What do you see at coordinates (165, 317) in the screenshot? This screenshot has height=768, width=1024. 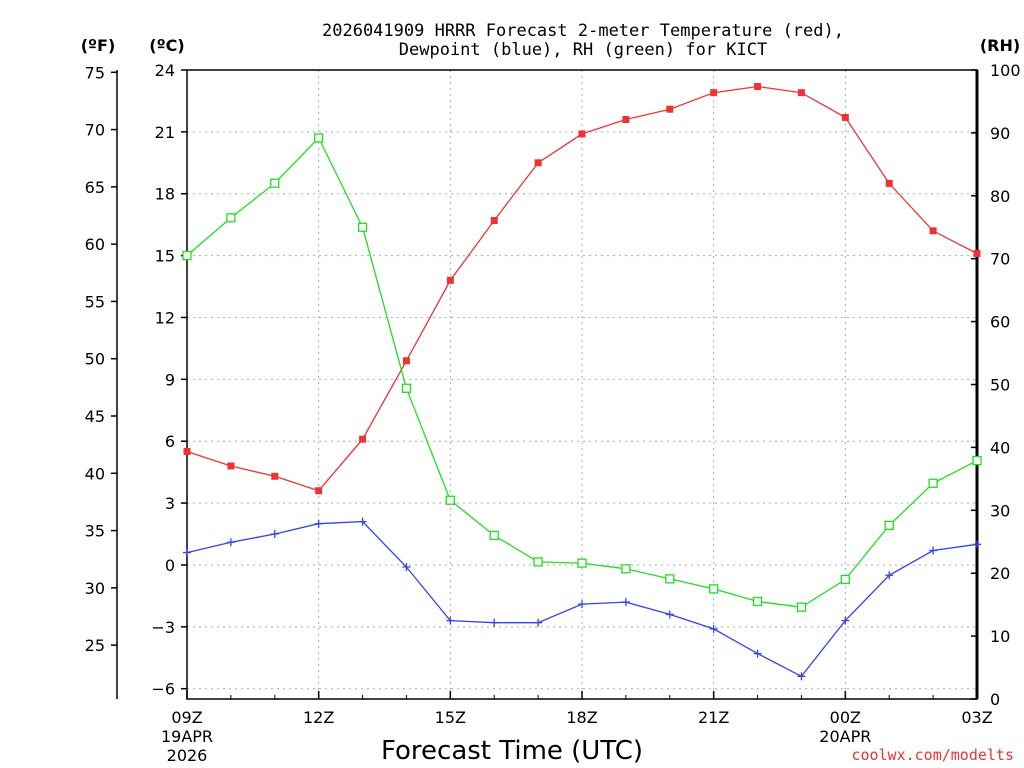 I see `celsius-tick-label: 12` at bounding box center [165, 317].